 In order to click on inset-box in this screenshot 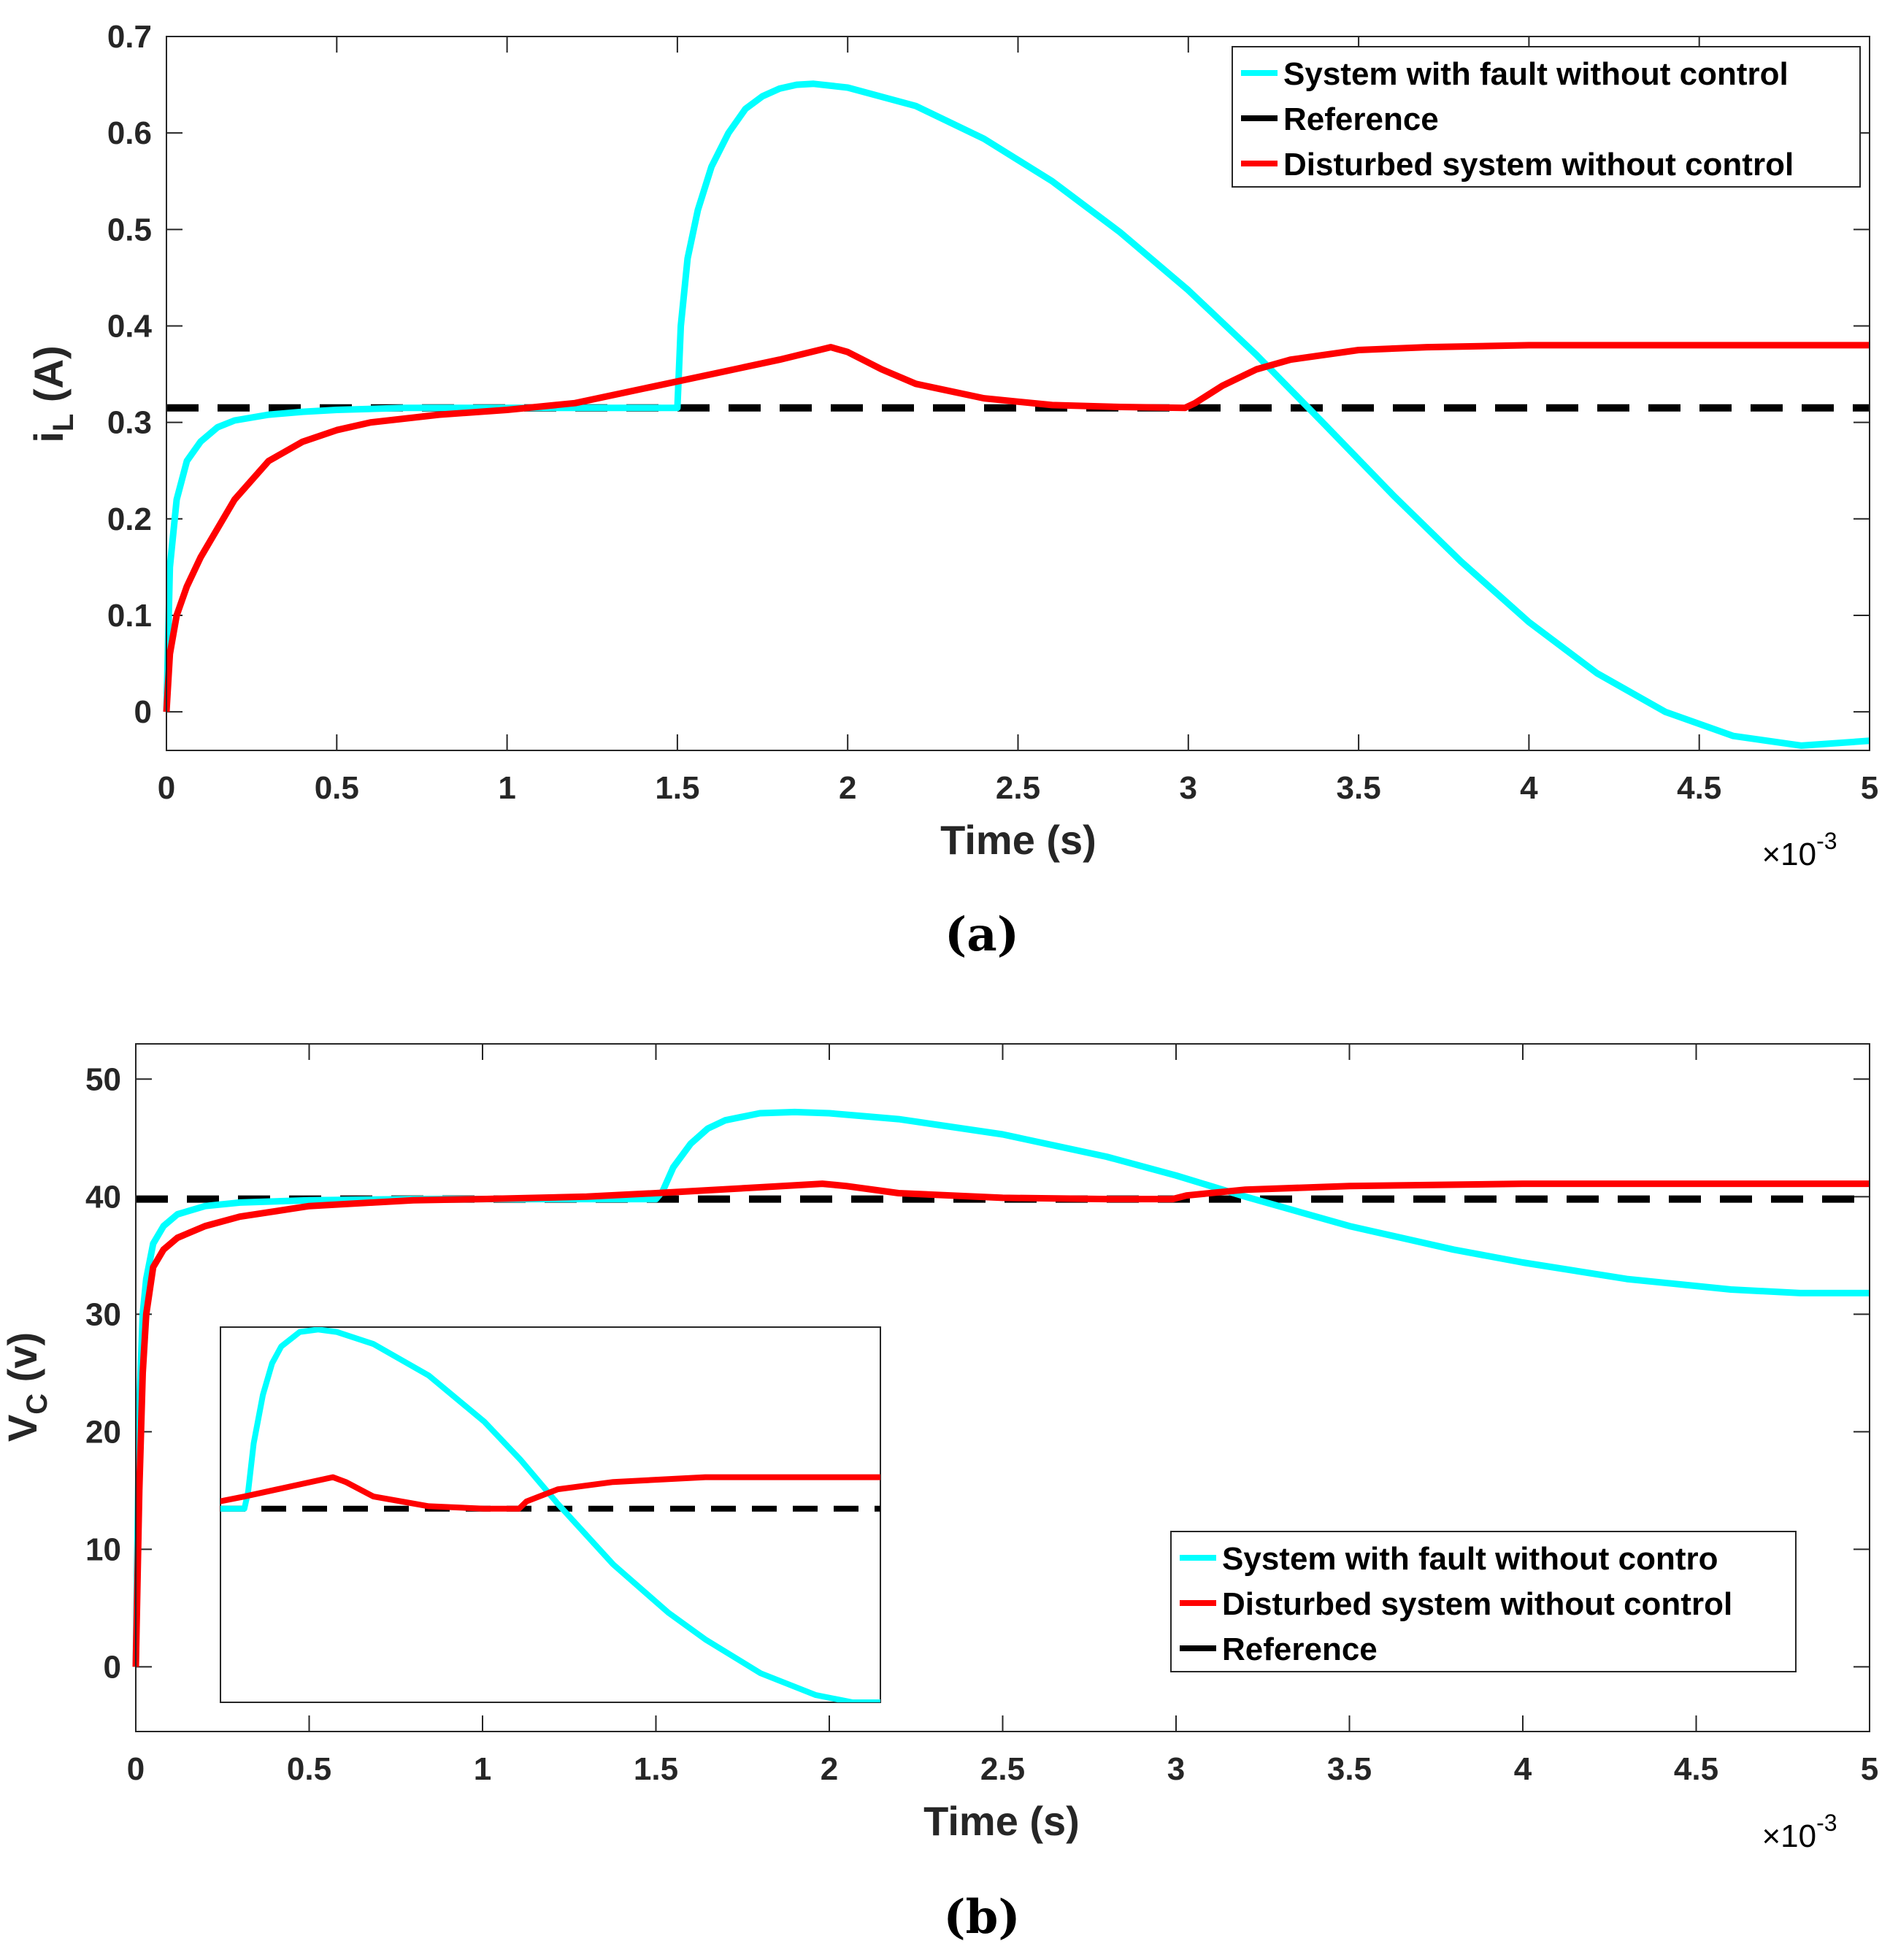, I will do `click(550, 1515)`.